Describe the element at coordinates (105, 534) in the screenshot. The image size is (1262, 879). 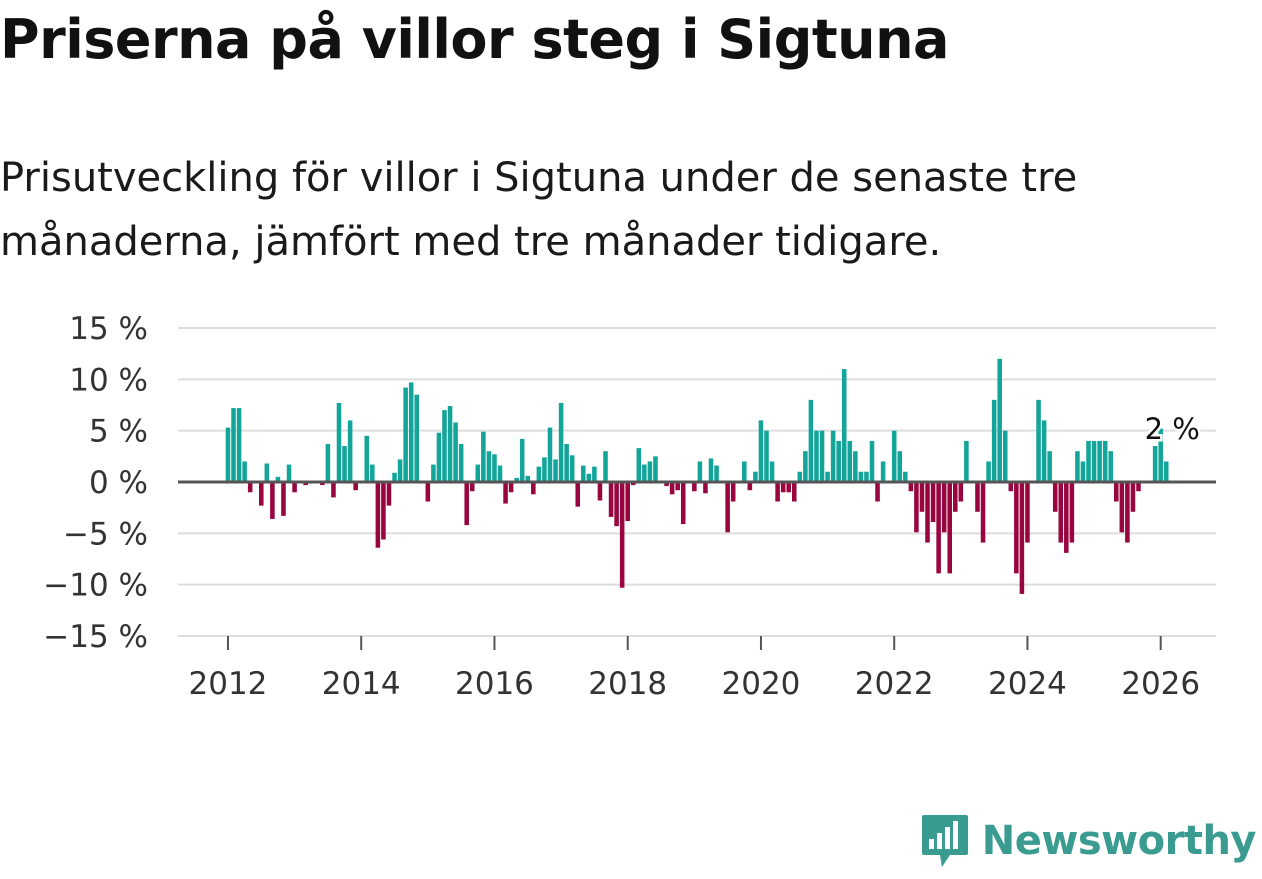
I see `y-tick-label: −5 %` at that location.